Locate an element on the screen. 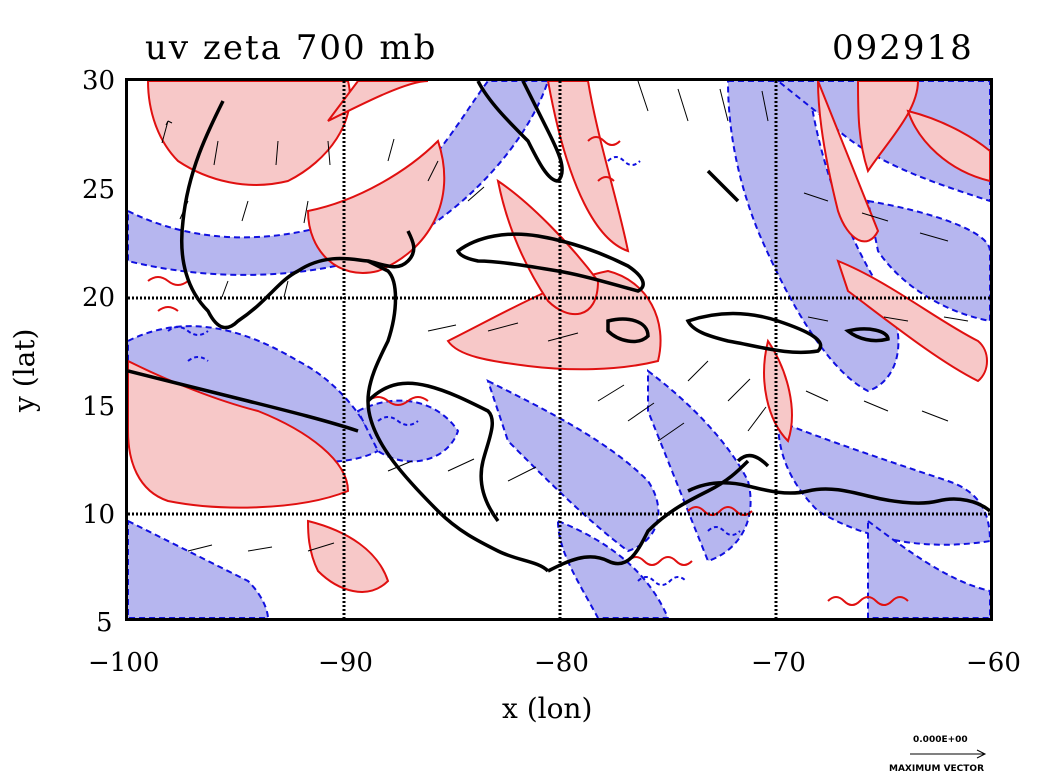  reference-arrow-icon is located at coordinates (948, 754).